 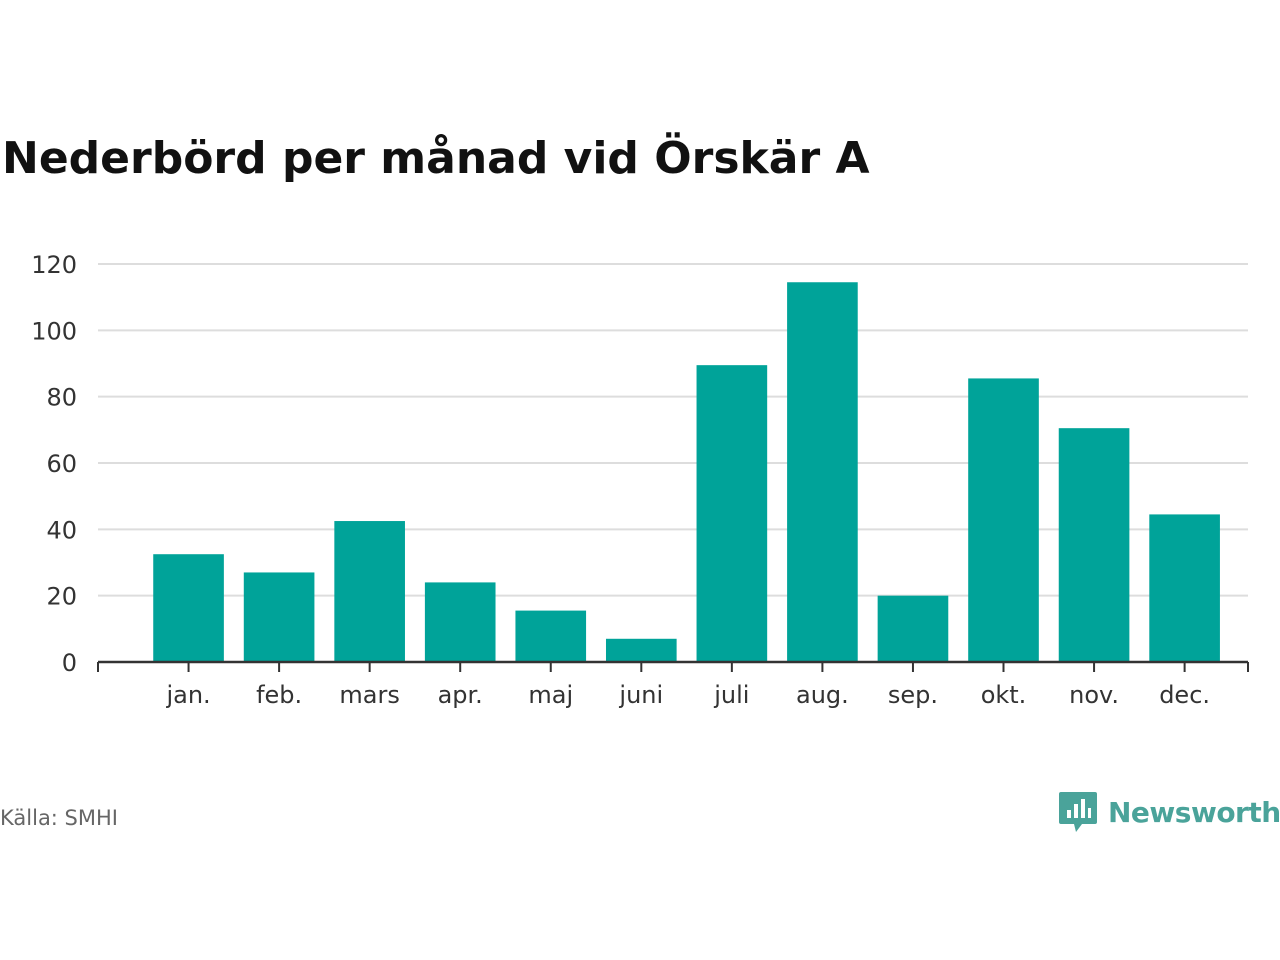 I want to click on x-tick-label: okt., so click(x=1004, y=695).